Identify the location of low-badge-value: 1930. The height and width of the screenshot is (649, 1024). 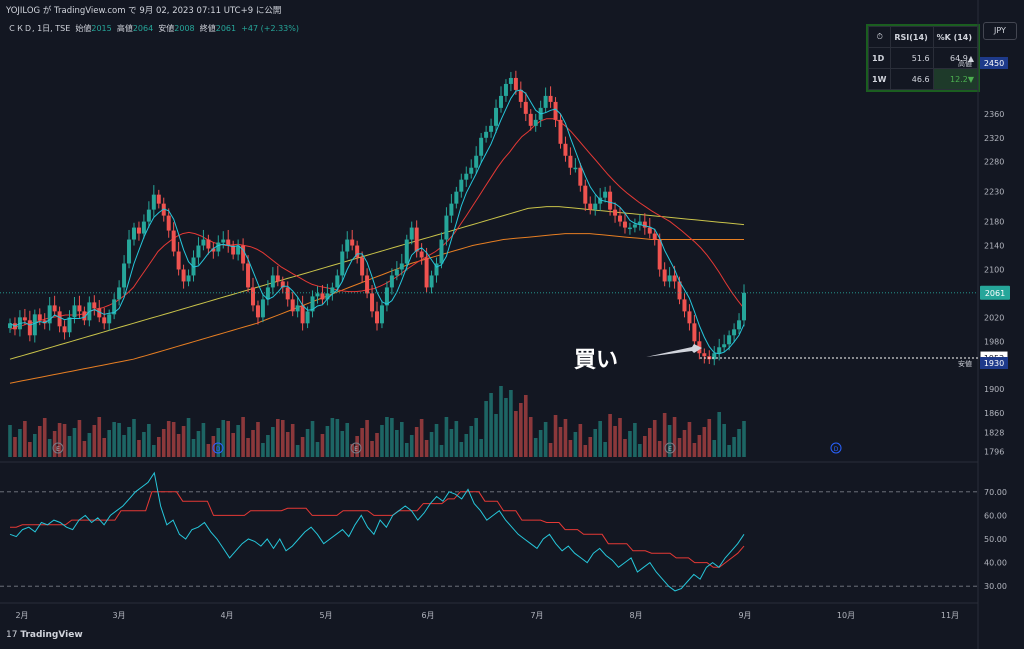
(994, 363).